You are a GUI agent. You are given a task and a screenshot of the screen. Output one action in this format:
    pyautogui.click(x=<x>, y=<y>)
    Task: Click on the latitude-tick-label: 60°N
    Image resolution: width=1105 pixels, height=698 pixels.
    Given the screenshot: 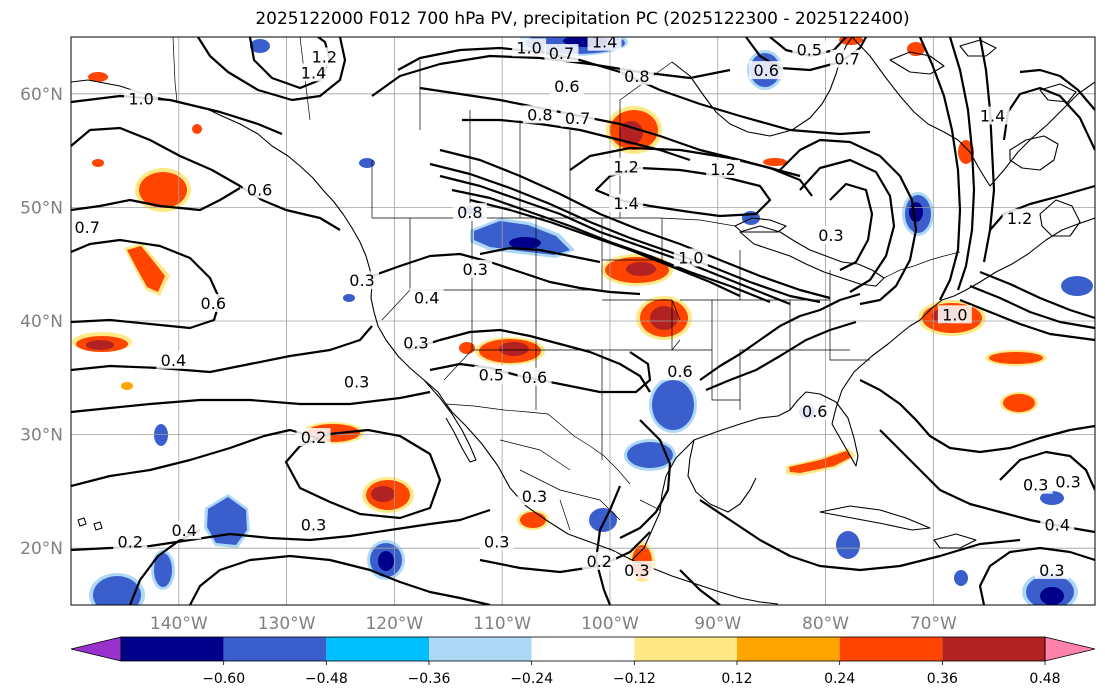 What is the action you would take?
    pyautogui.click(x=41, y=95)
    